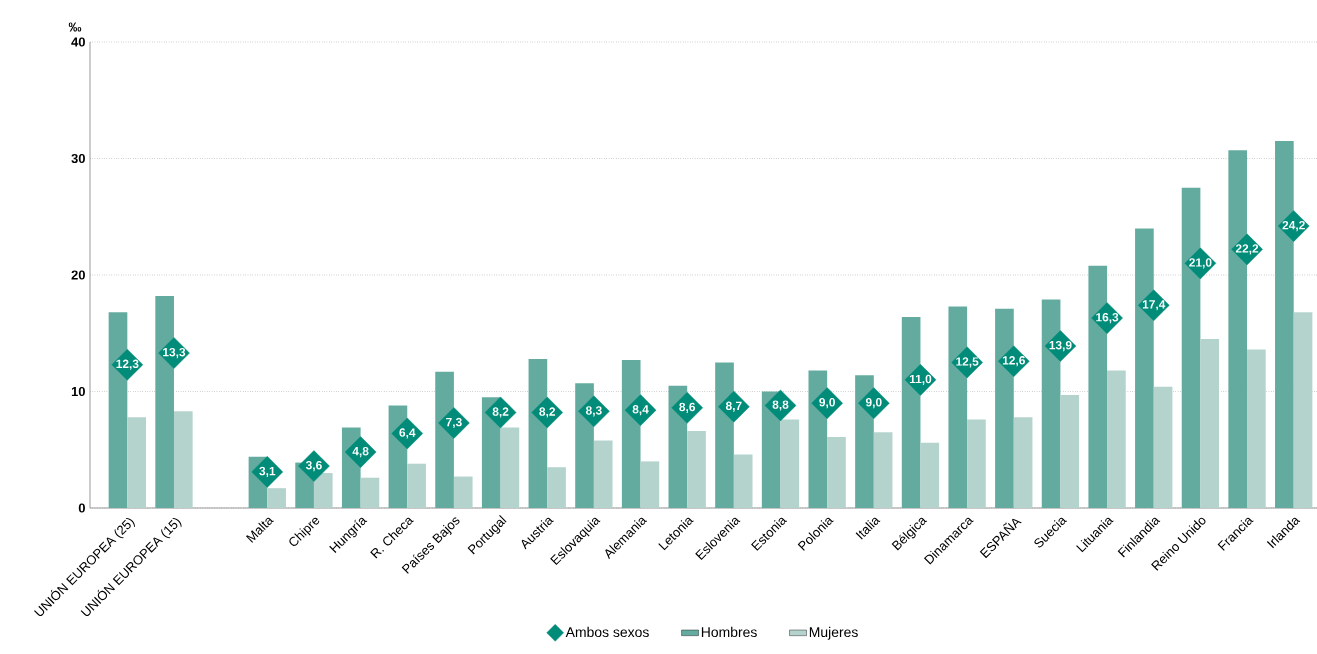  I want to click on y-axis-title: ‰, so click(75, 27).